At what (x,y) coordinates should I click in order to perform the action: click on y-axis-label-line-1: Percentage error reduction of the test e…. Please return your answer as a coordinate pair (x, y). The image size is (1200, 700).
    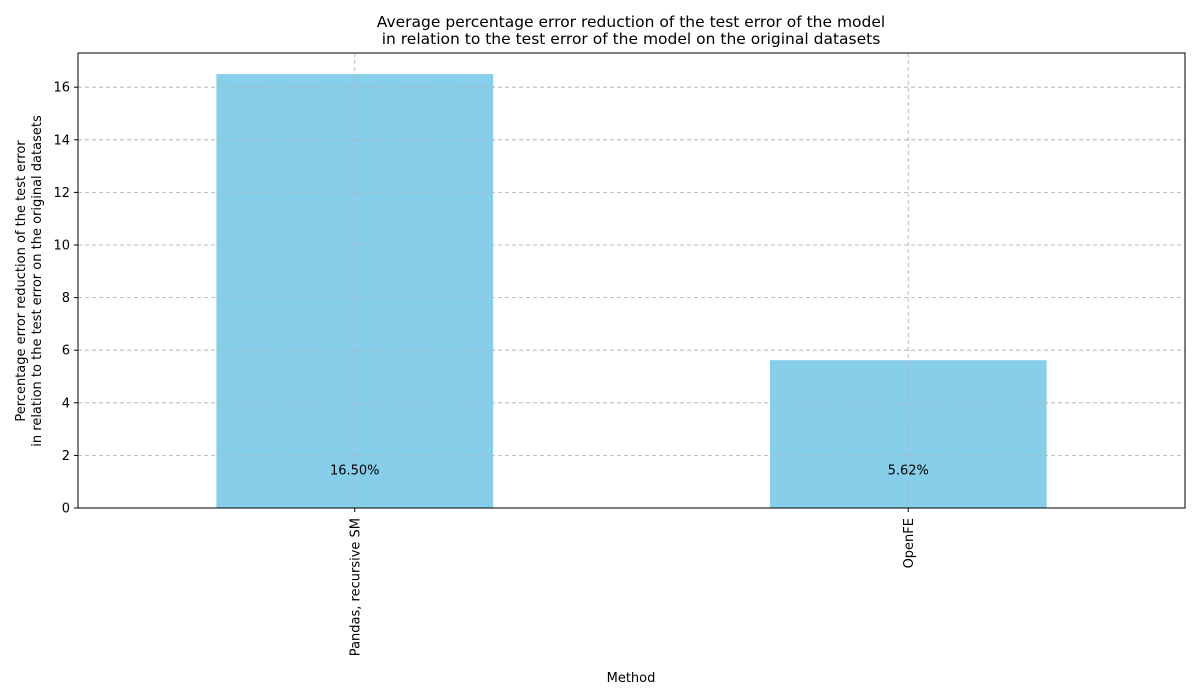
    Looking at the image, I should click on (21, 281).